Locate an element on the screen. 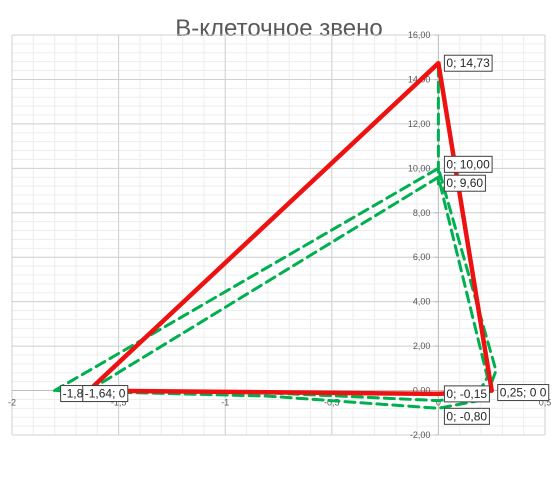  data-label: -1,64; 0 is located at coordinates (105, 394).